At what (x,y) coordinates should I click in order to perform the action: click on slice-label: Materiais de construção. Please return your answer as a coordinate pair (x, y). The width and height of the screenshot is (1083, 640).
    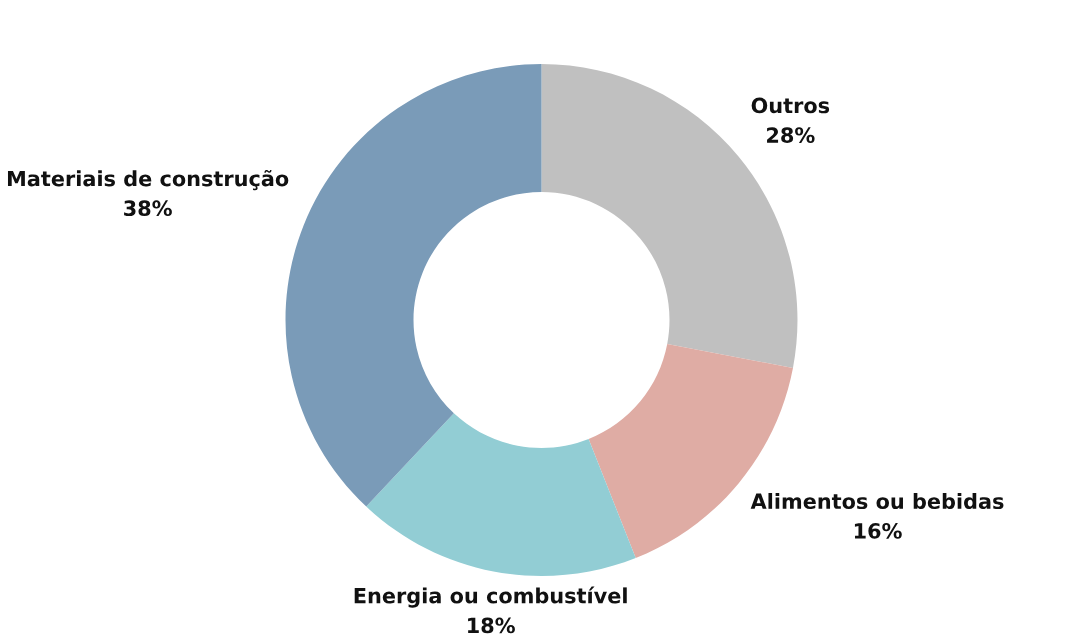
    Looking at the image, I should click on (148, 180).